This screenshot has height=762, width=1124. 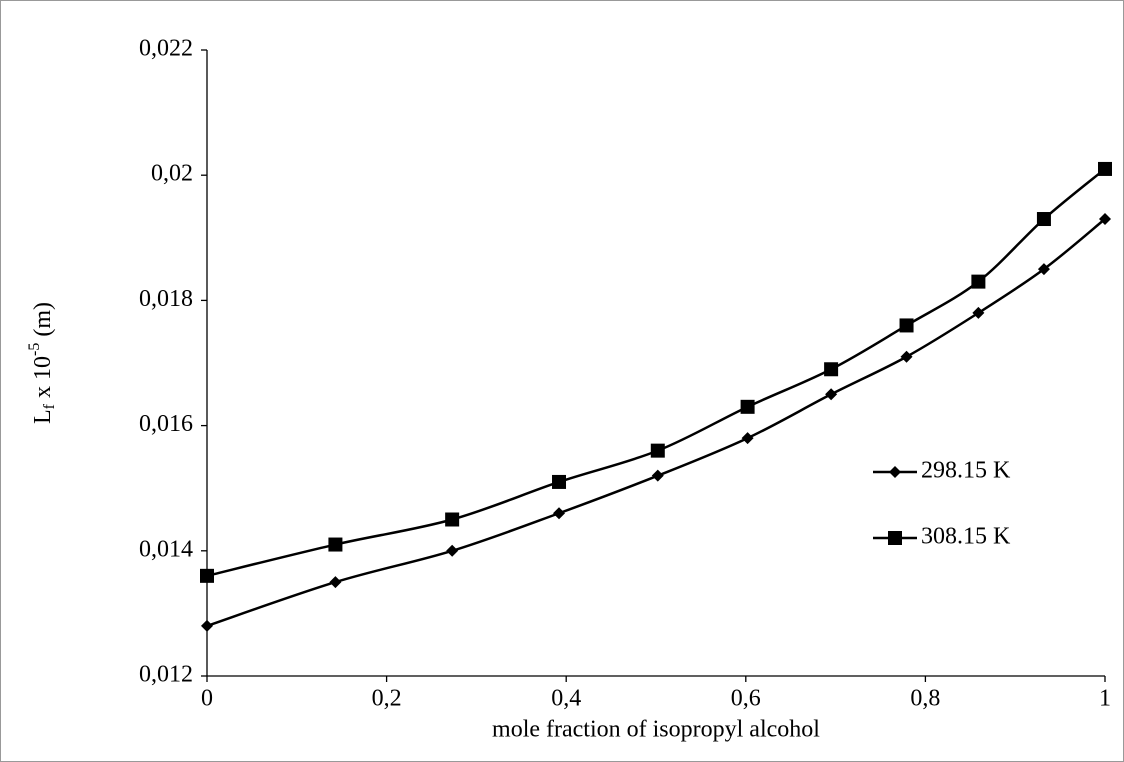 I want to click on y-tick-label: 0,014, so click(x=166, y=549).